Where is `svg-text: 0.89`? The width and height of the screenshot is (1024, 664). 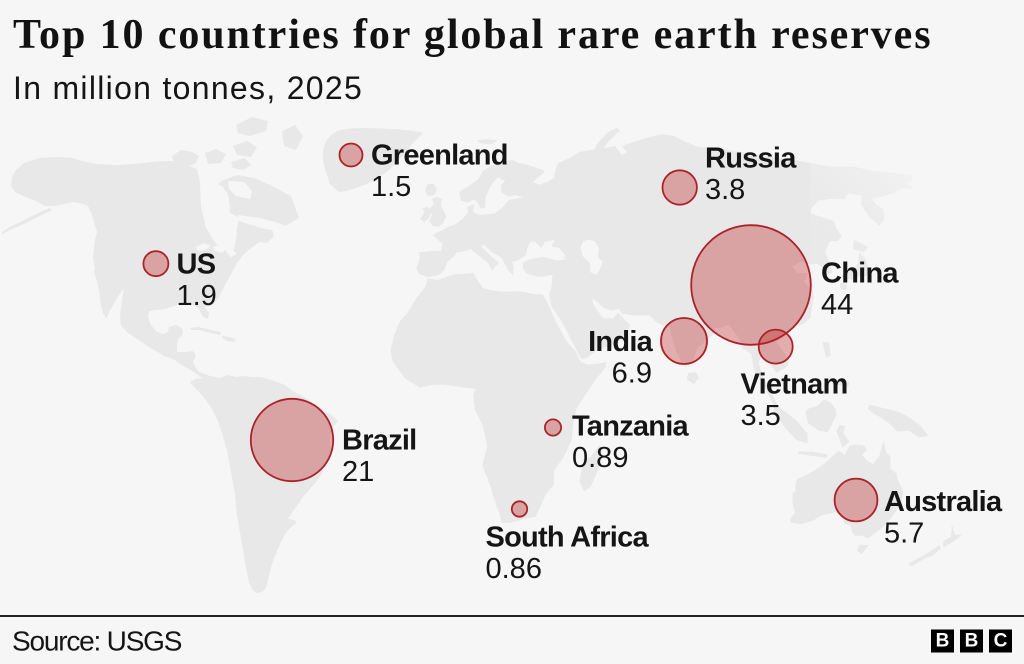
svg-text: 0.89 is located at coordinates (600, 458).